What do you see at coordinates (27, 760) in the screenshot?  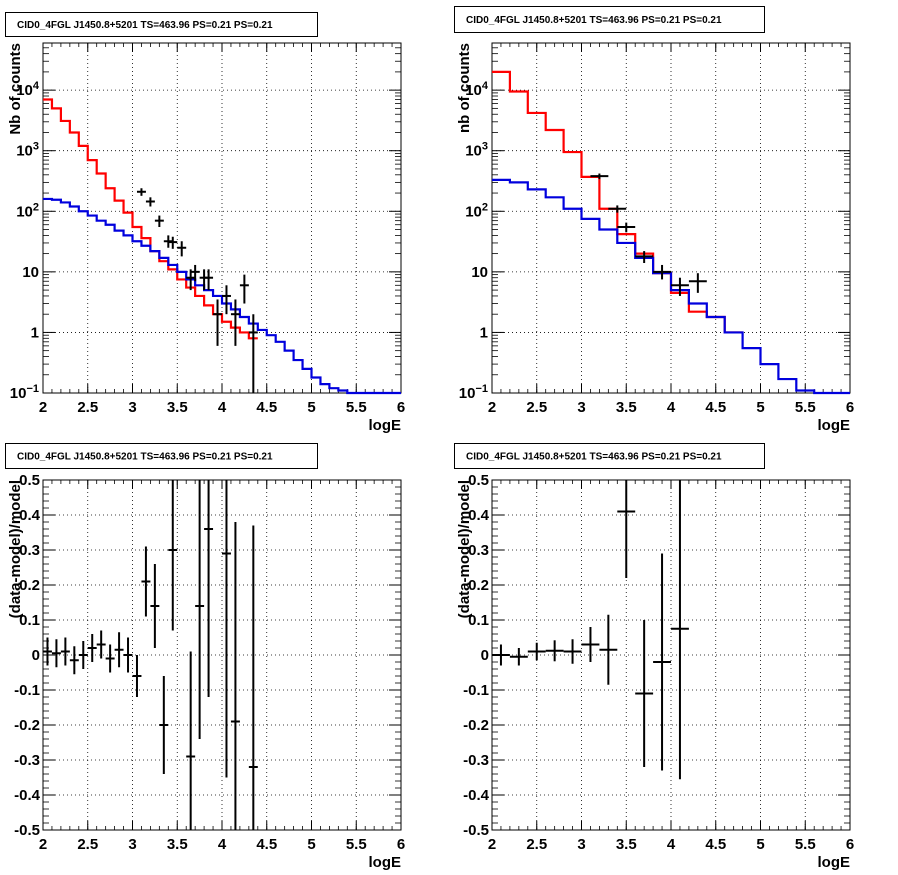 I see `y-tick-label: -0.3` at bounding box center [27, 760].